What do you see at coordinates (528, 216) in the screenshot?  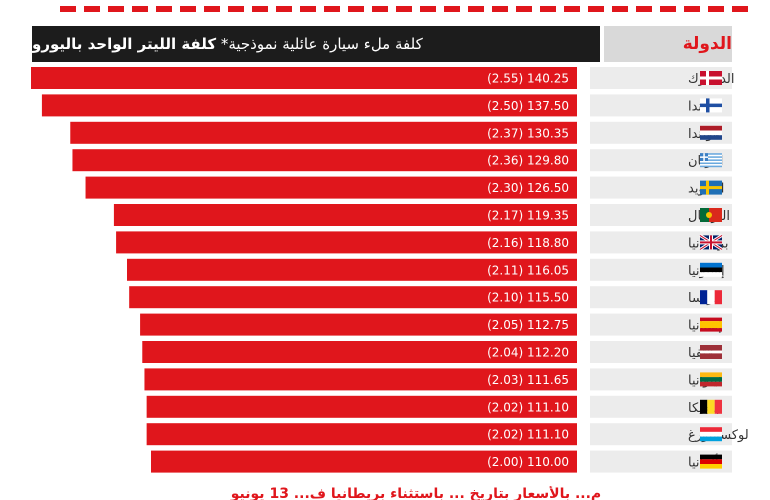 I see `data-label: (2.17) 119.35` at bounding box center [528, 216].